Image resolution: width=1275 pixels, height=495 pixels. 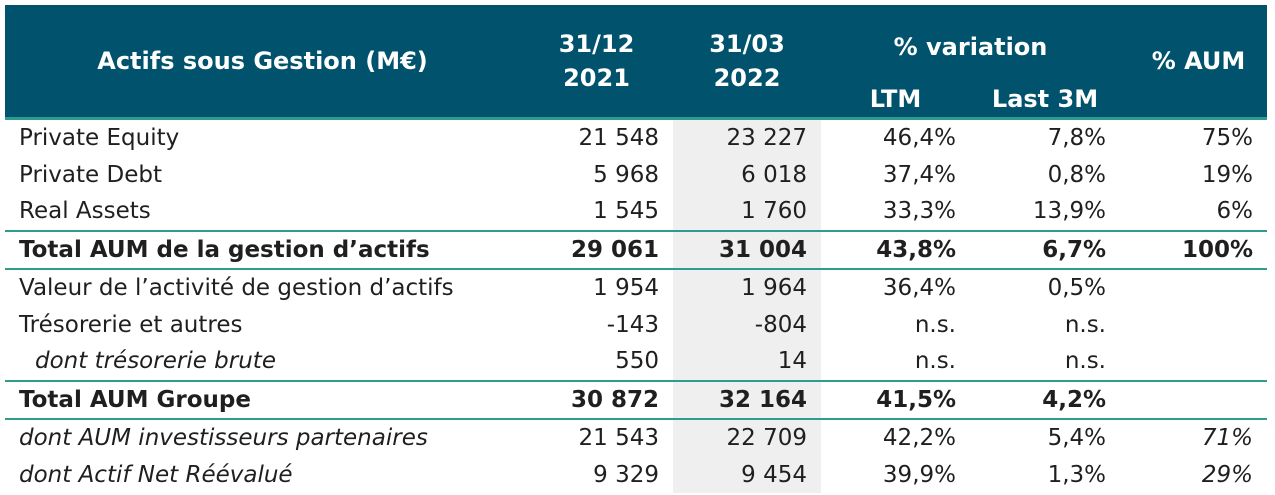 What do you see at coordinates (1193, 137) in the screenshot?
I see `cell-aum: 75%` at bounding box center [1193, 137].